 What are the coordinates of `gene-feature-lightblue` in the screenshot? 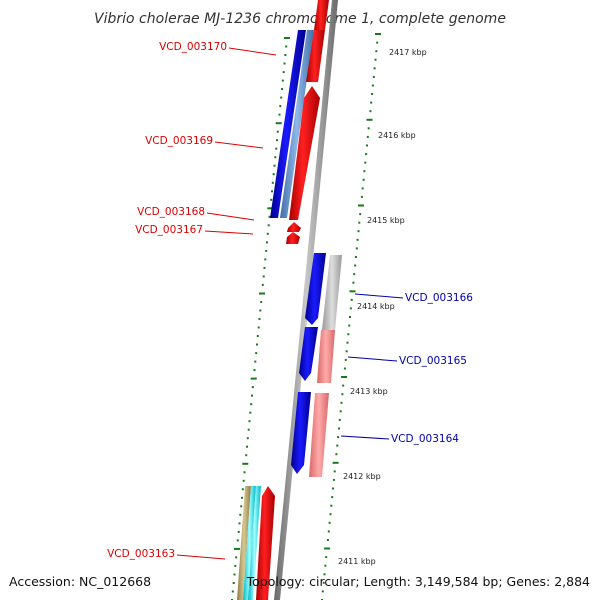 It's located at (297, 124).